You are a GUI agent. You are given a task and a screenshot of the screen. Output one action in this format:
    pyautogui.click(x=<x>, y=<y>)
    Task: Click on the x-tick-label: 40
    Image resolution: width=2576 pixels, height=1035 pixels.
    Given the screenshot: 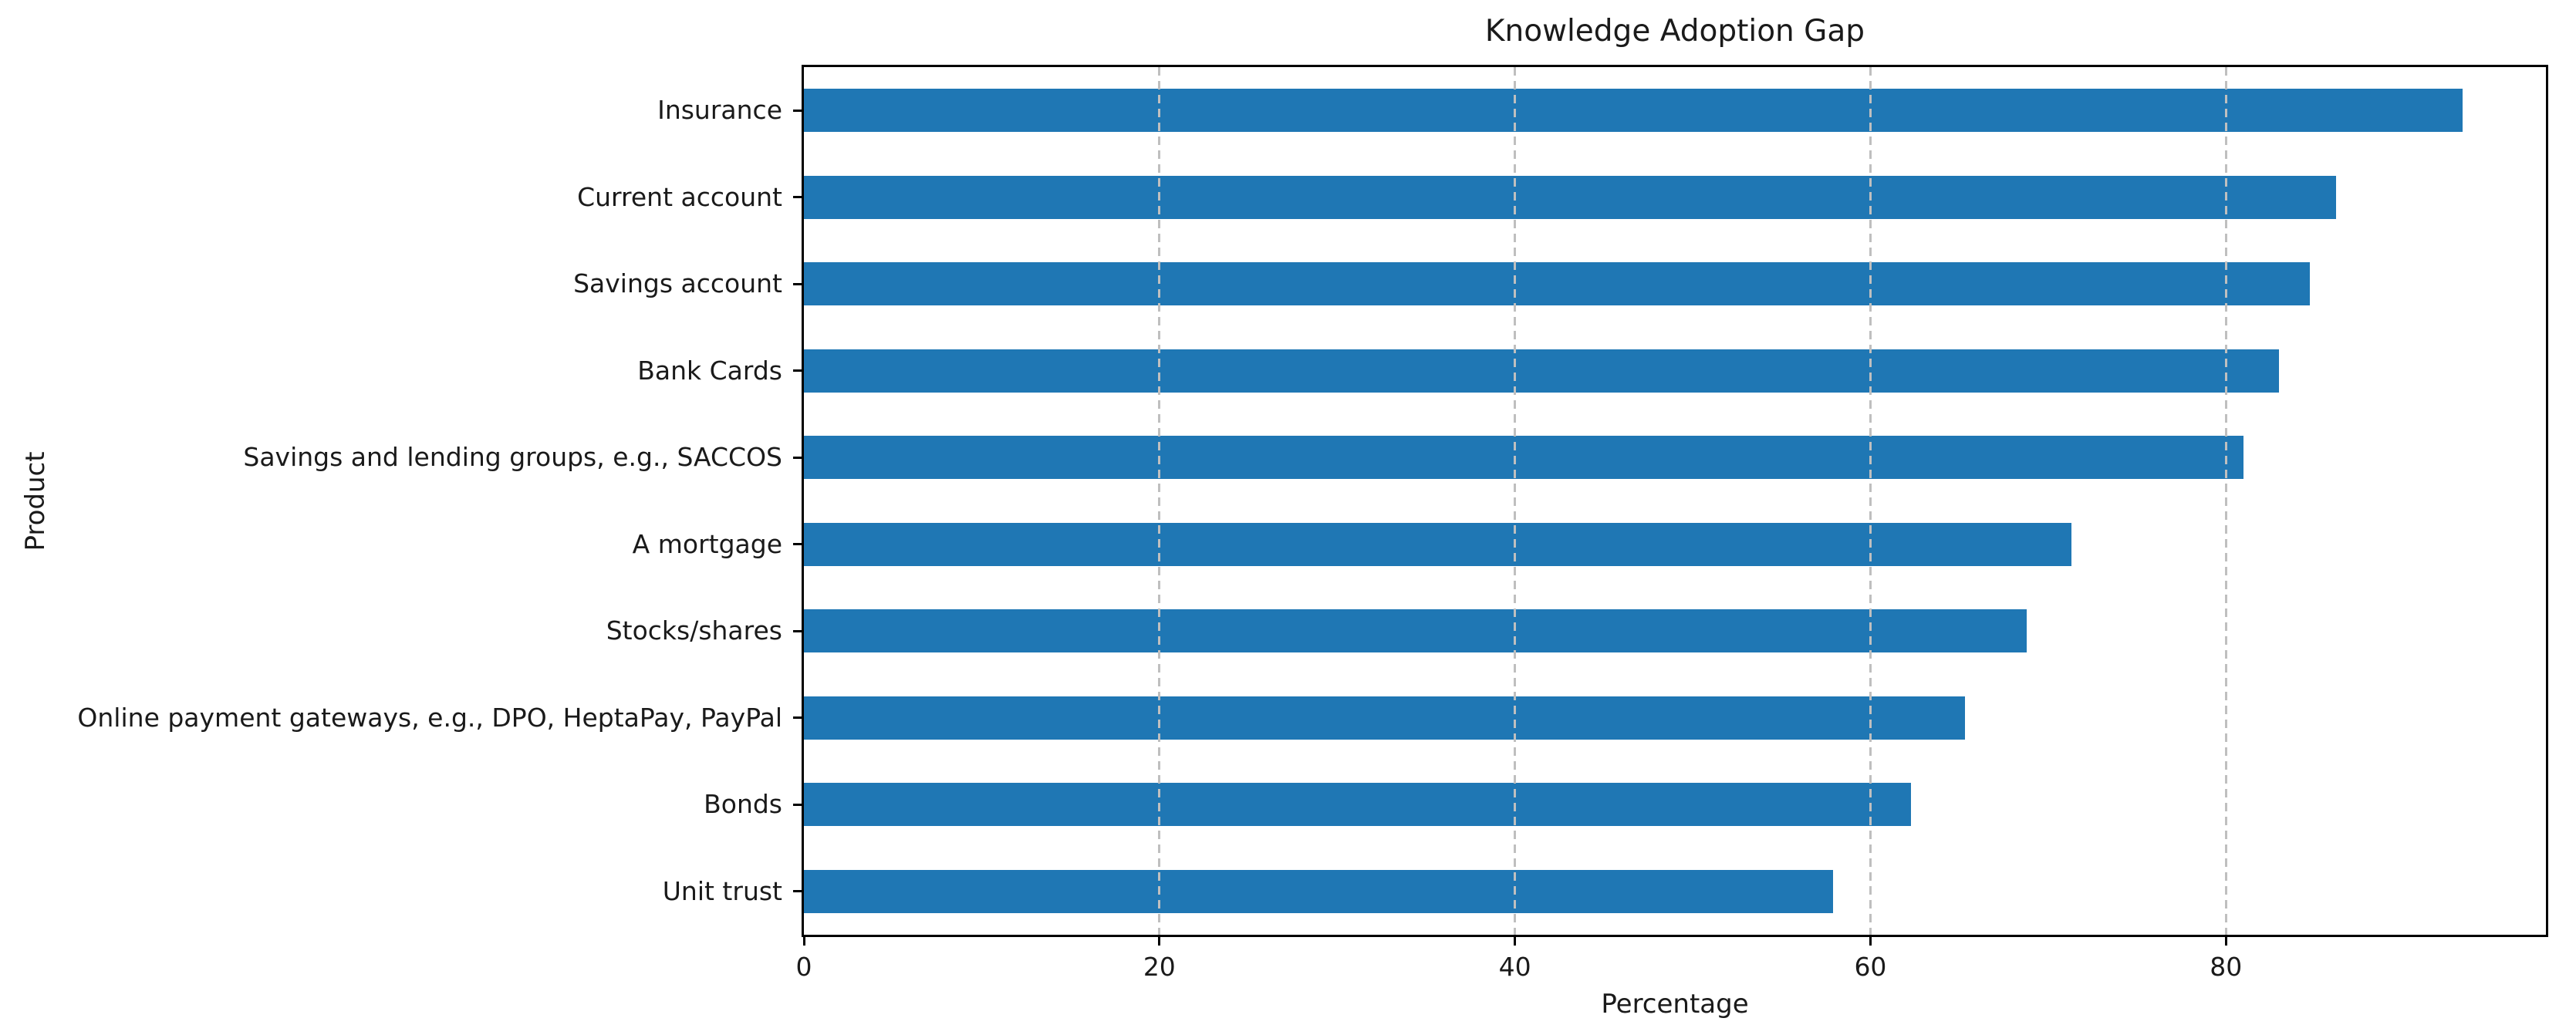 What is the action you would take?
    pyautogui.click(x=1514, y=967)
    